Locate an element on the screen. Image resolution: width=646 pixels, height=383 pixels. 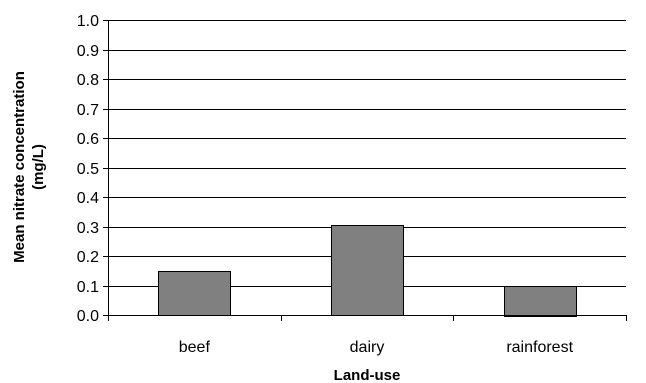
x-category-label: rainforest is located at coordinates (539, 347).